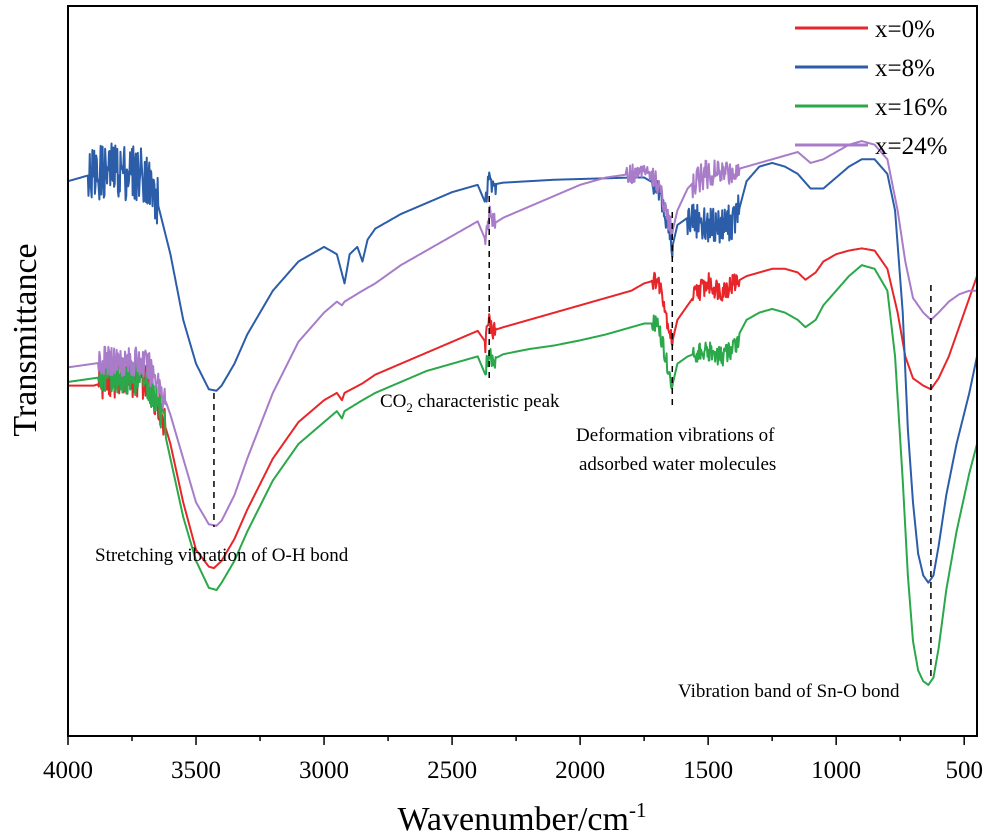 This screenshot has height=838, width=991. I want to click on y-axis-title: Transmittance, so click(25, 339).